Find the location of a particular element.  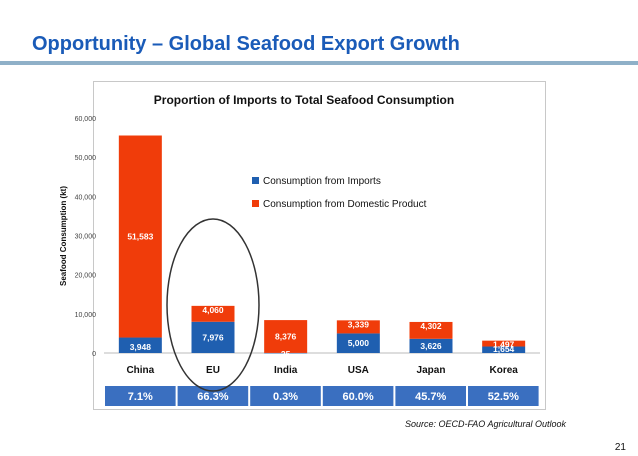

import-share-value: 52.5% is located at coordinates (503, 397).